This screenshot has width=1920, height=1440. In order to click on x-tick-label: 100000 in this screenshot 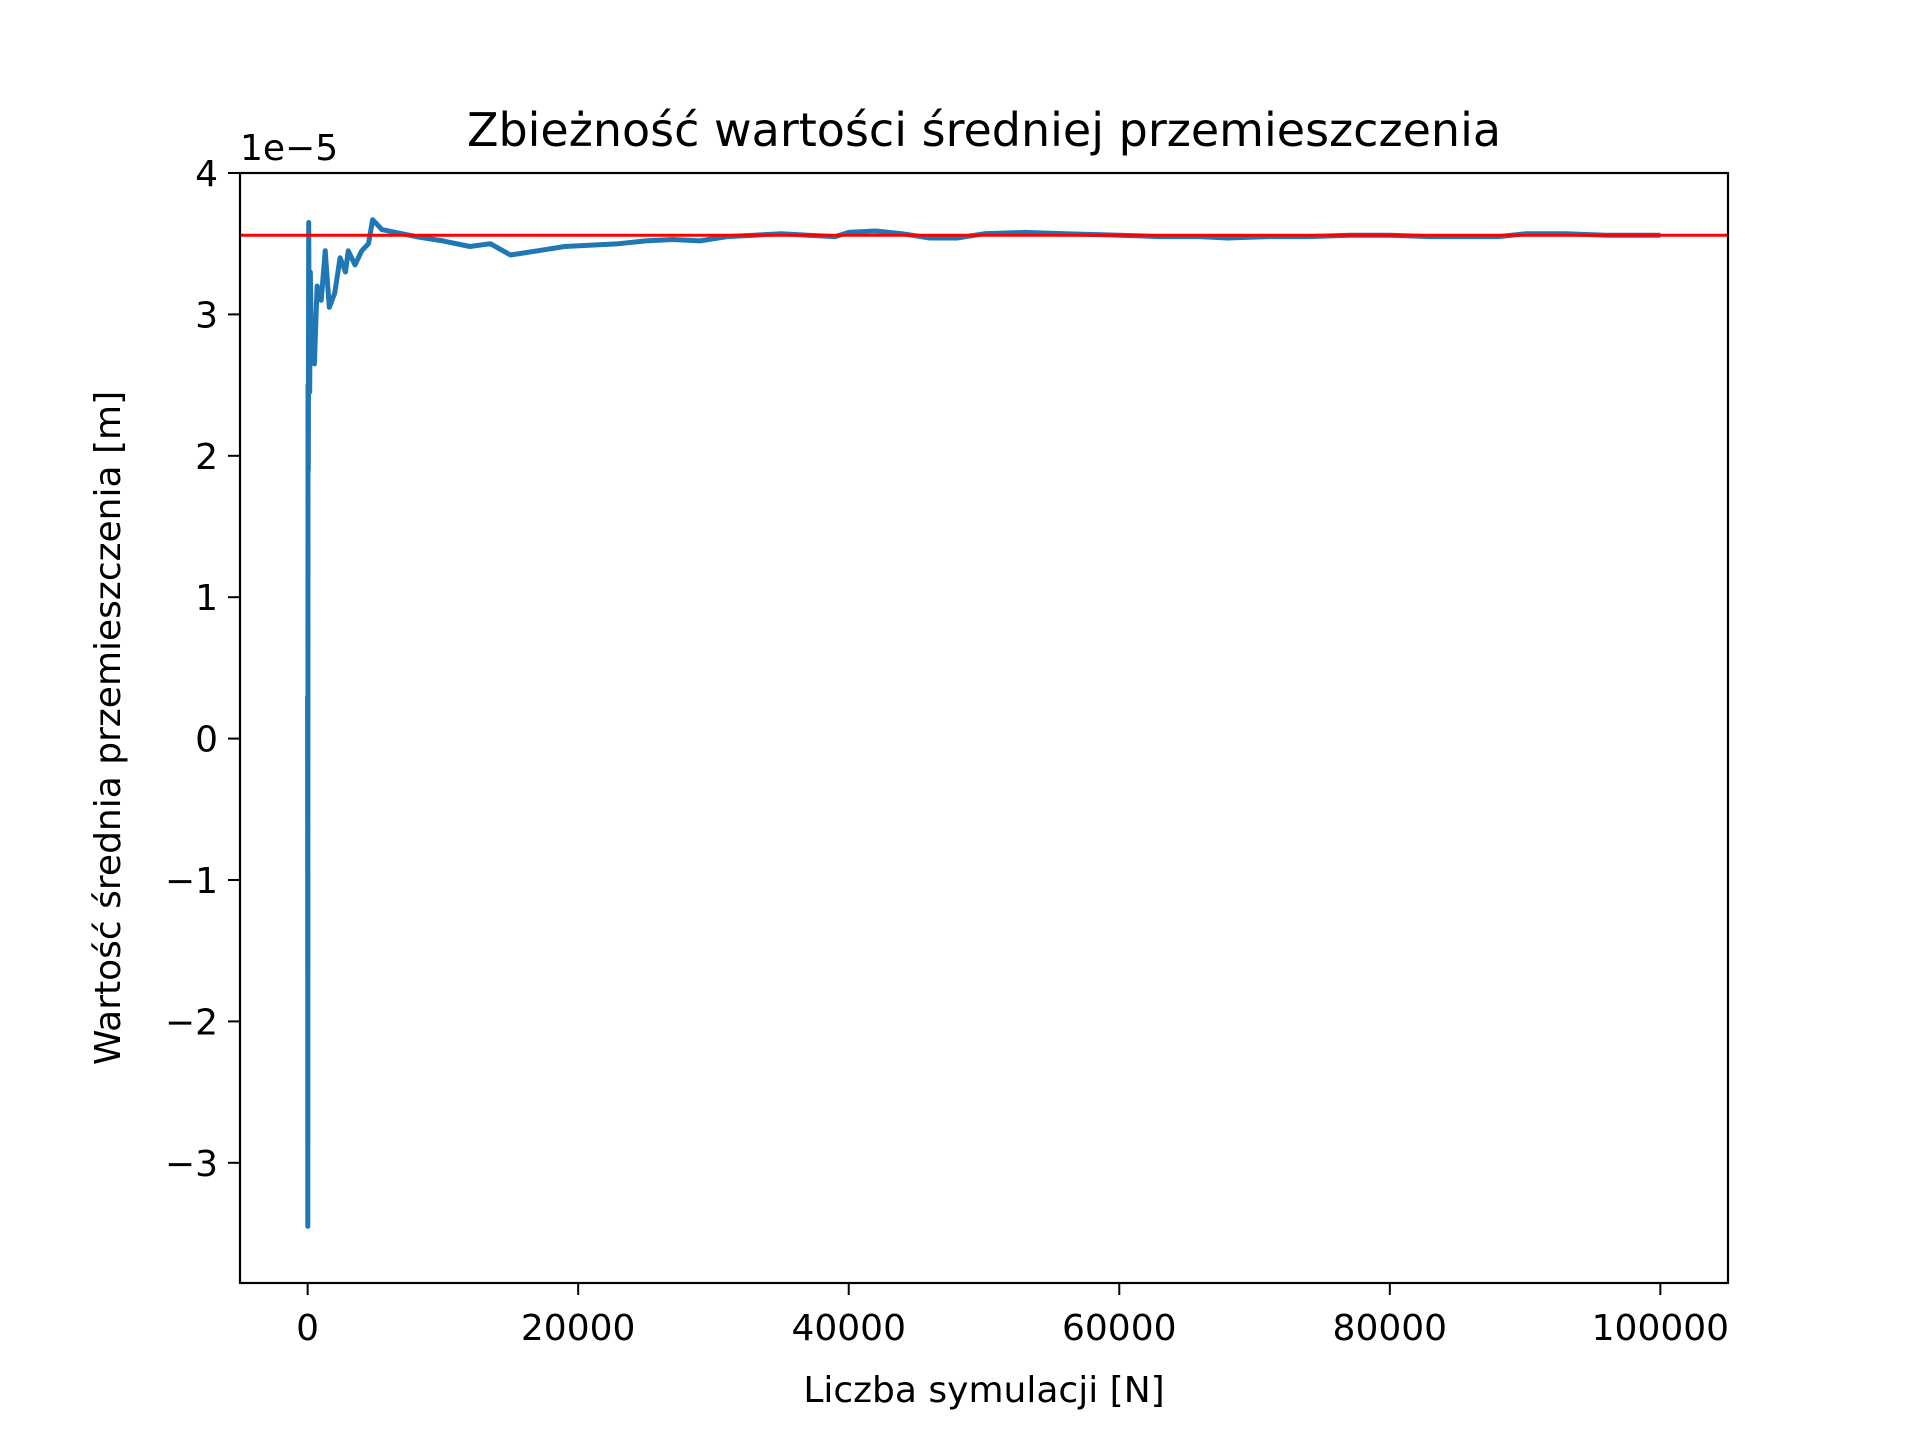, I will do `click(1660, 1328)`.